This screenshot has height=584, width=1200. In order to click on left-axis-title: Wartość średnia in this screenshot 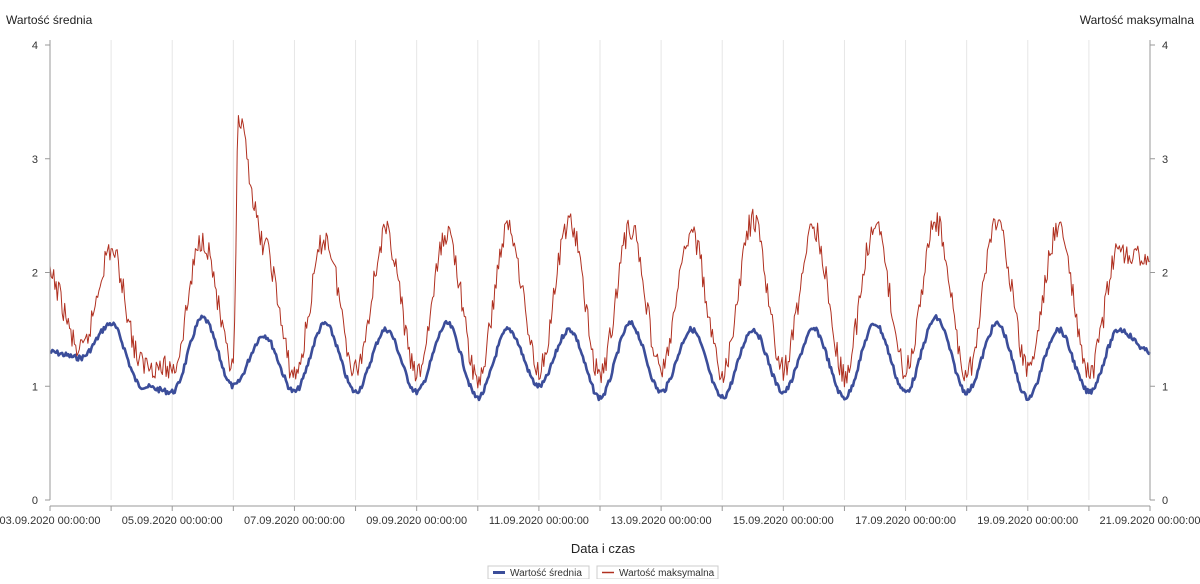, I will do `click(49, 20)`.